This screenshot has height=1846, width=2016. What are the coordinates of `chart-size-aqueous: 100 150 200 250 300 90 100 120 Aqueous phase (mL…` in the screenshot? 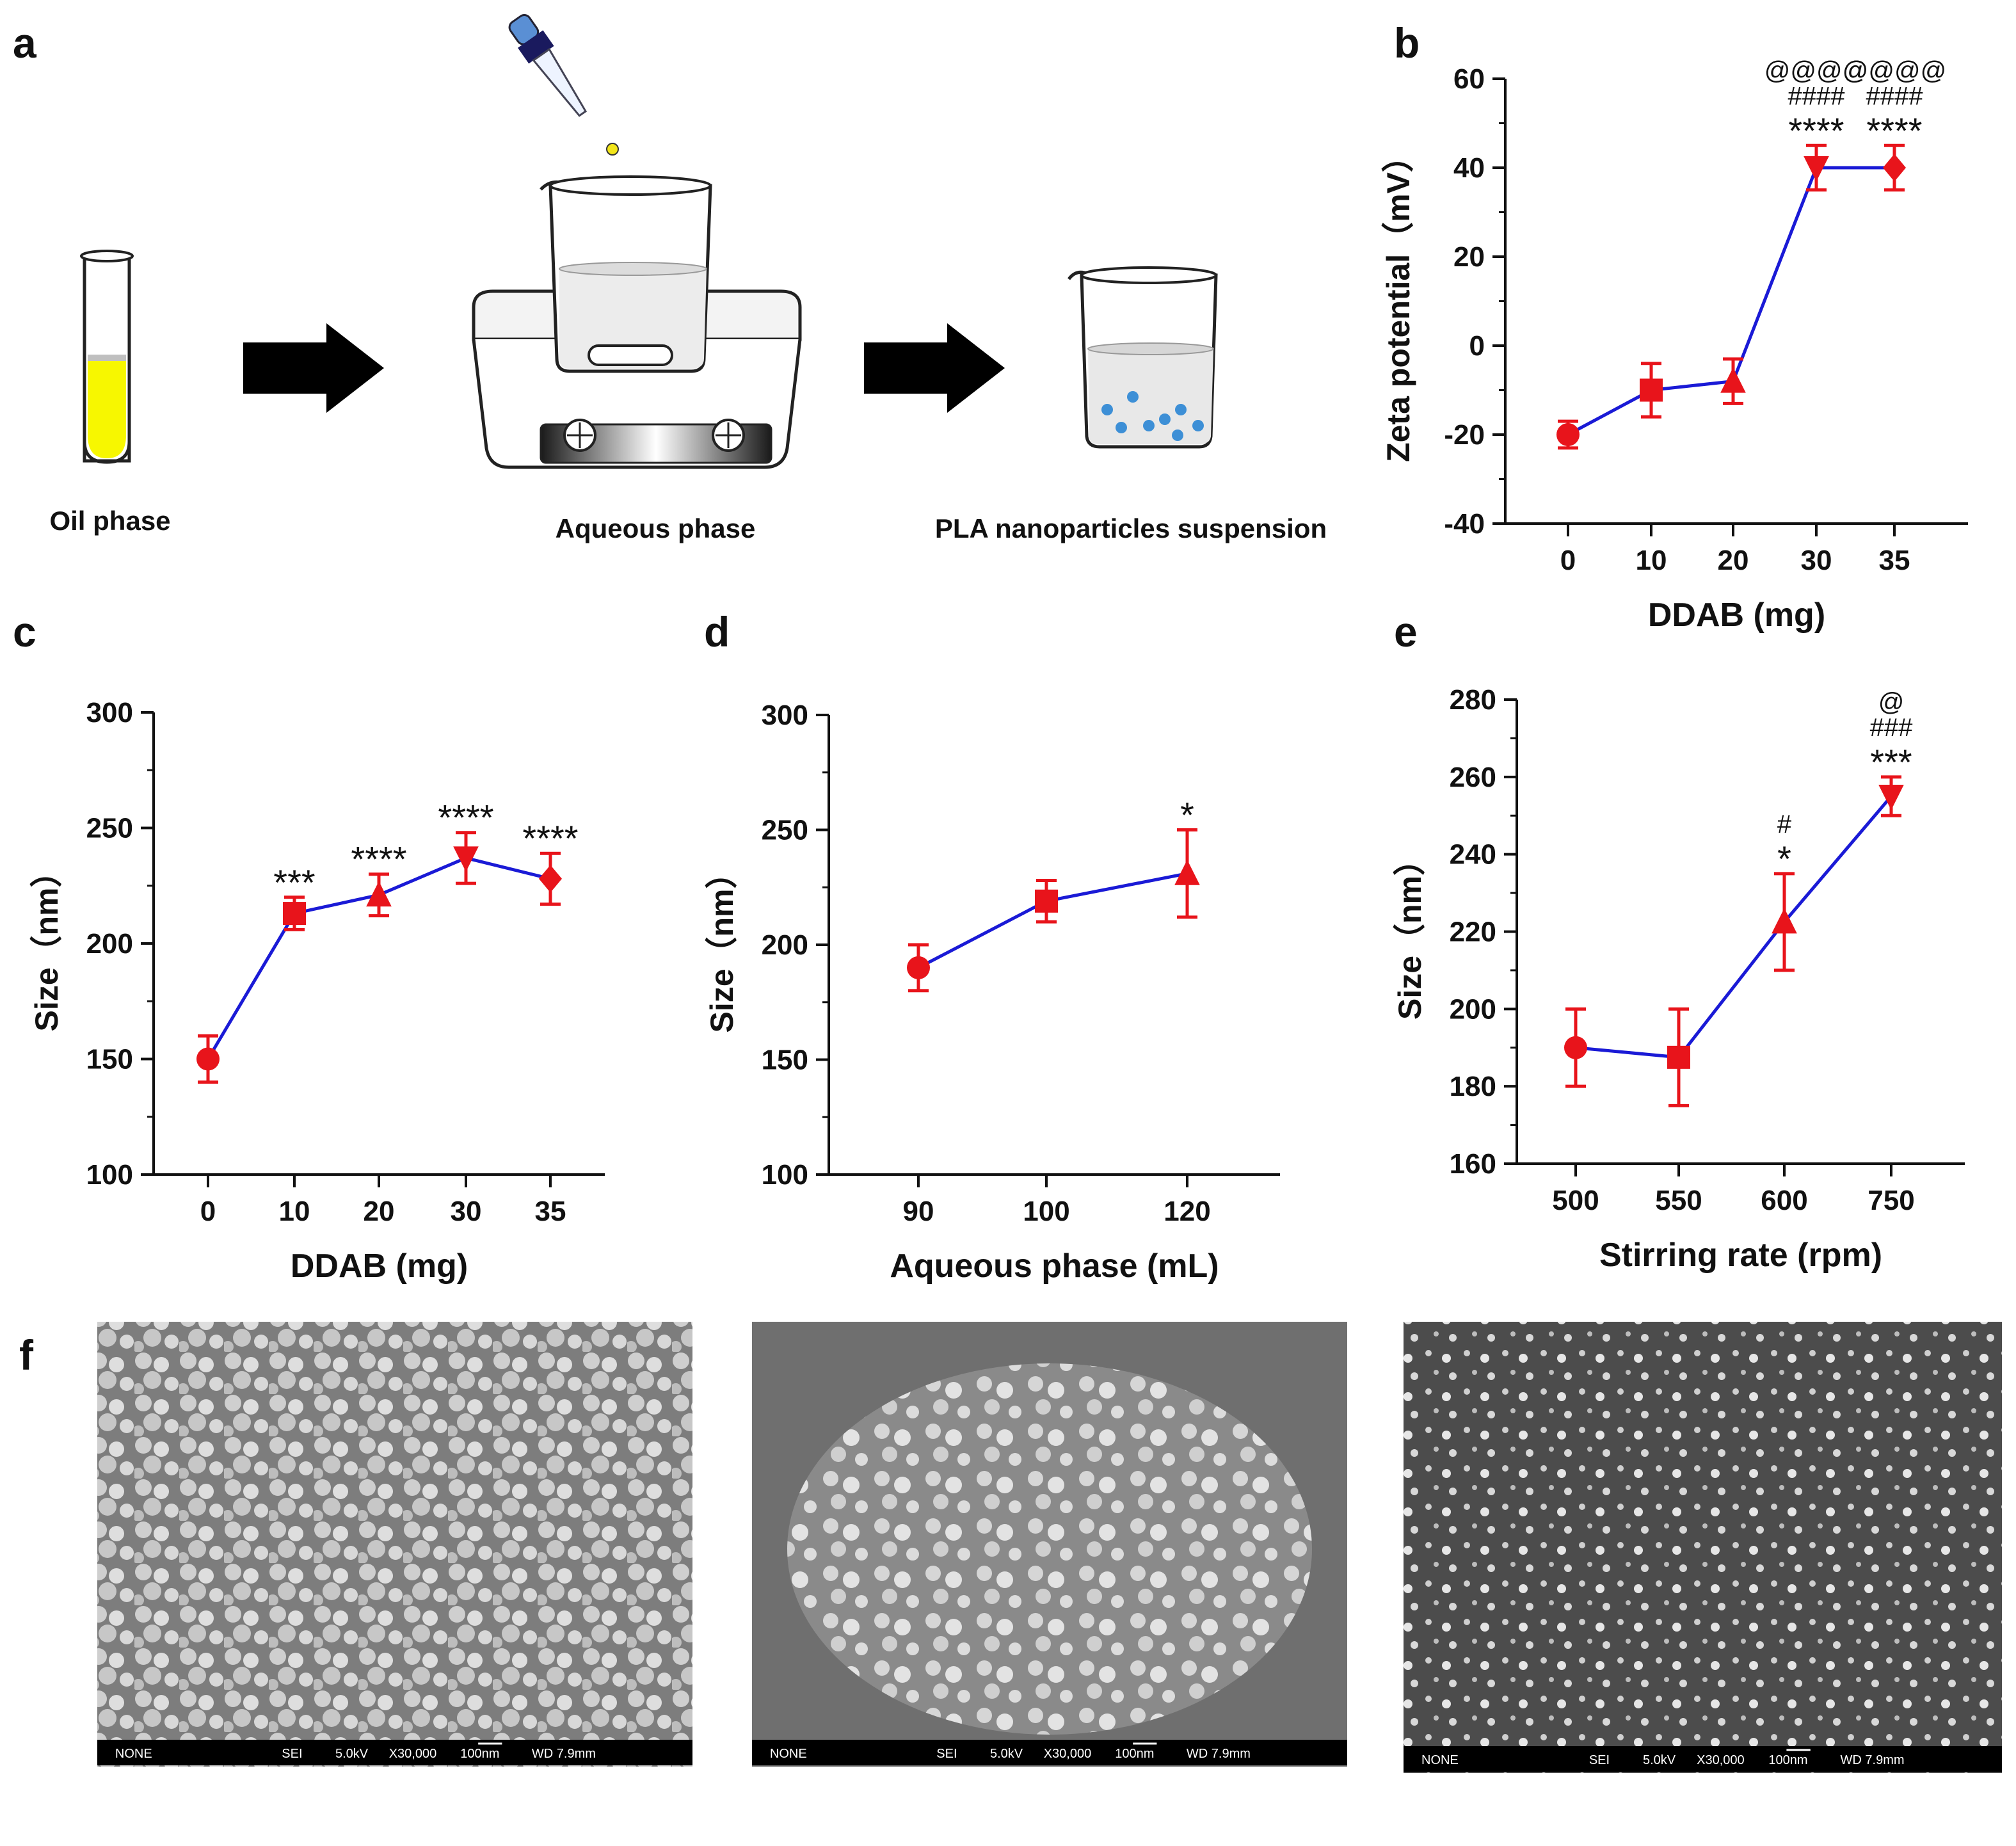 It's located at (992, 993).